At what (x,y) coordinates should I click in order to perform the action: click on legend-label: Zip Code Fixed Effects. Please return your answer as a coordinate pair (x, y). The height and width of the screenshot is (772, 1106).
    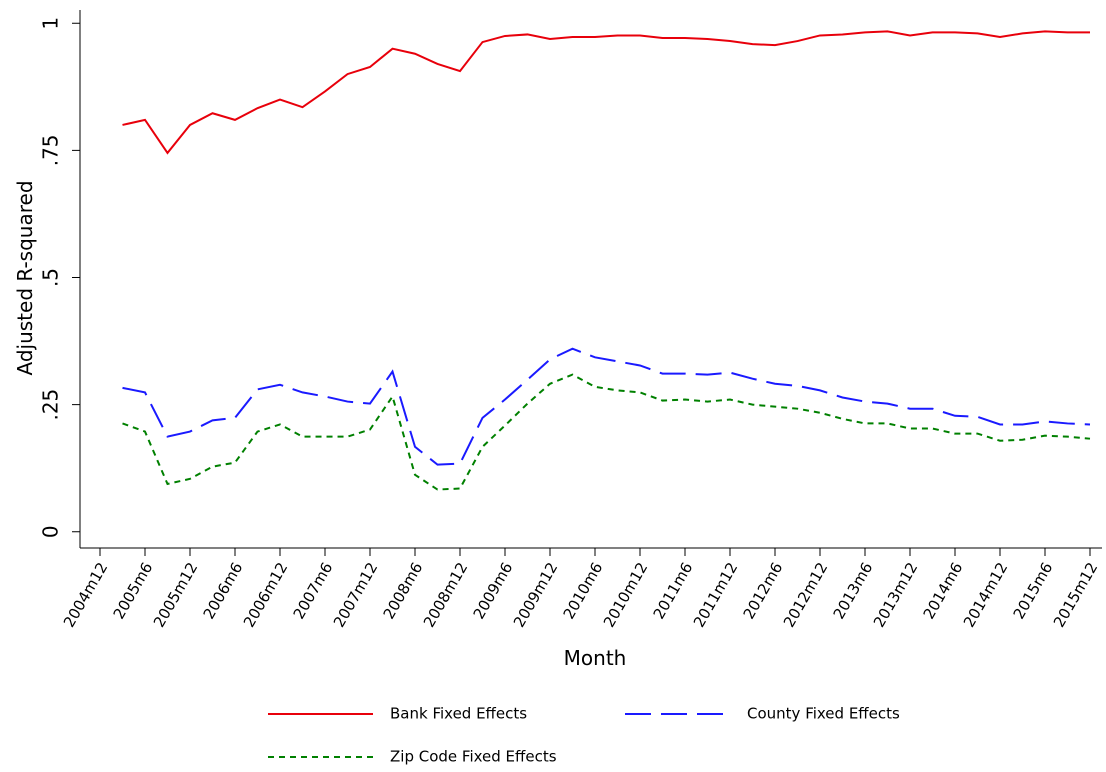
    Looking at the image, I should click on (473, 757).